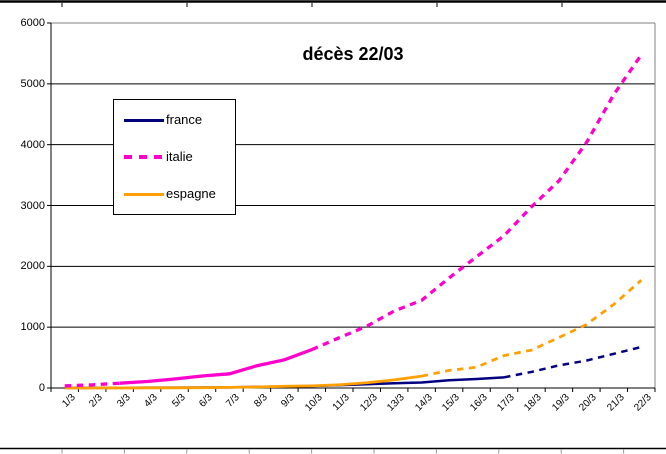 The height and width of the screenshot is (454, 666). Describe the element at coordinates (41, 388) in the screenshot. I see `y-axis-label: 0` at that location.